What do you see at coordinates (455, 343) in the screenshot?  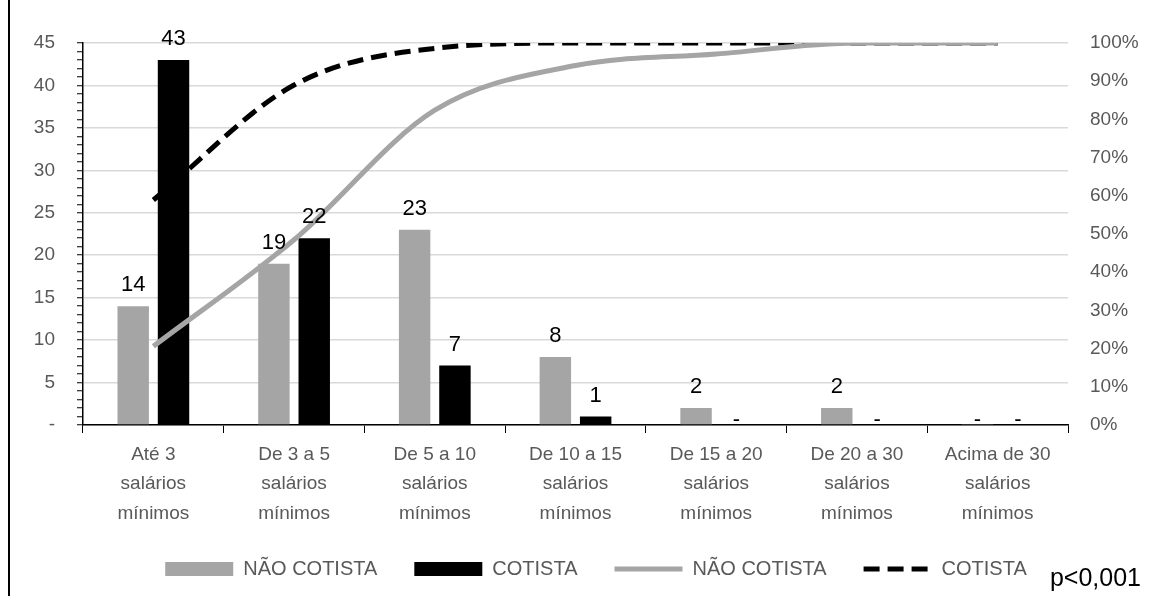 I see `data-label: 7` at bounding box center [455, 343].